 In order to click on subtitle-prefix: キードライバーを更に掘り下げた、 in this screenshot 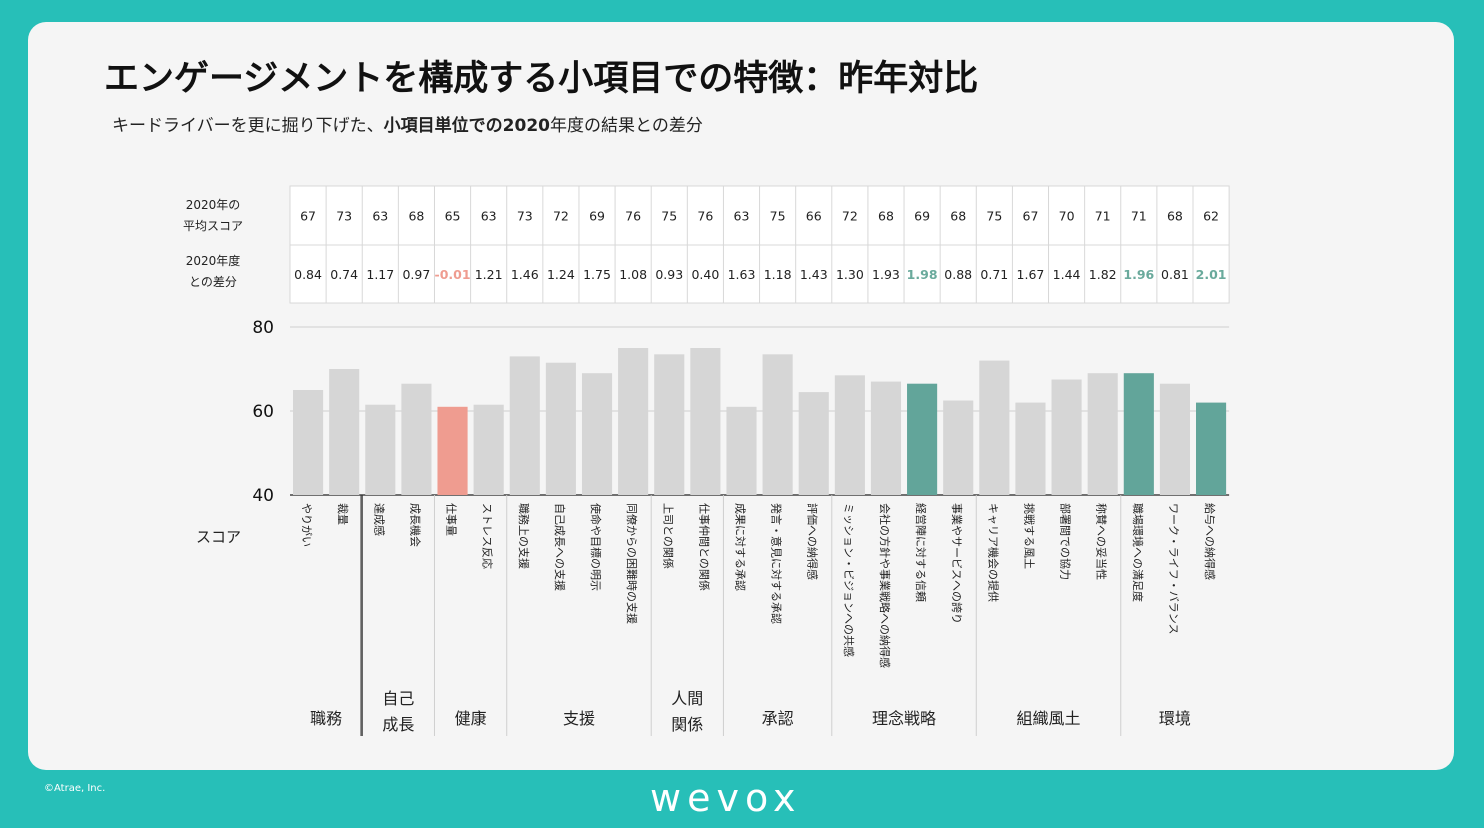, I will do `click(248, 126)`.